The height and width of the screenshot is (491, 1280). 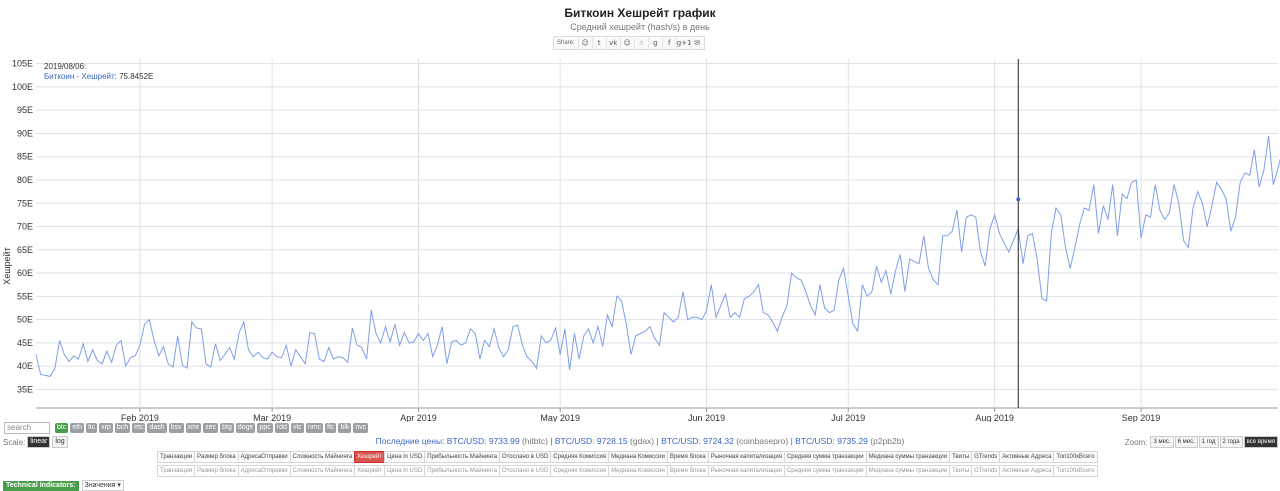 I want to click on tab-primary: Рыночная капитализация, so click(x=746, y=457).